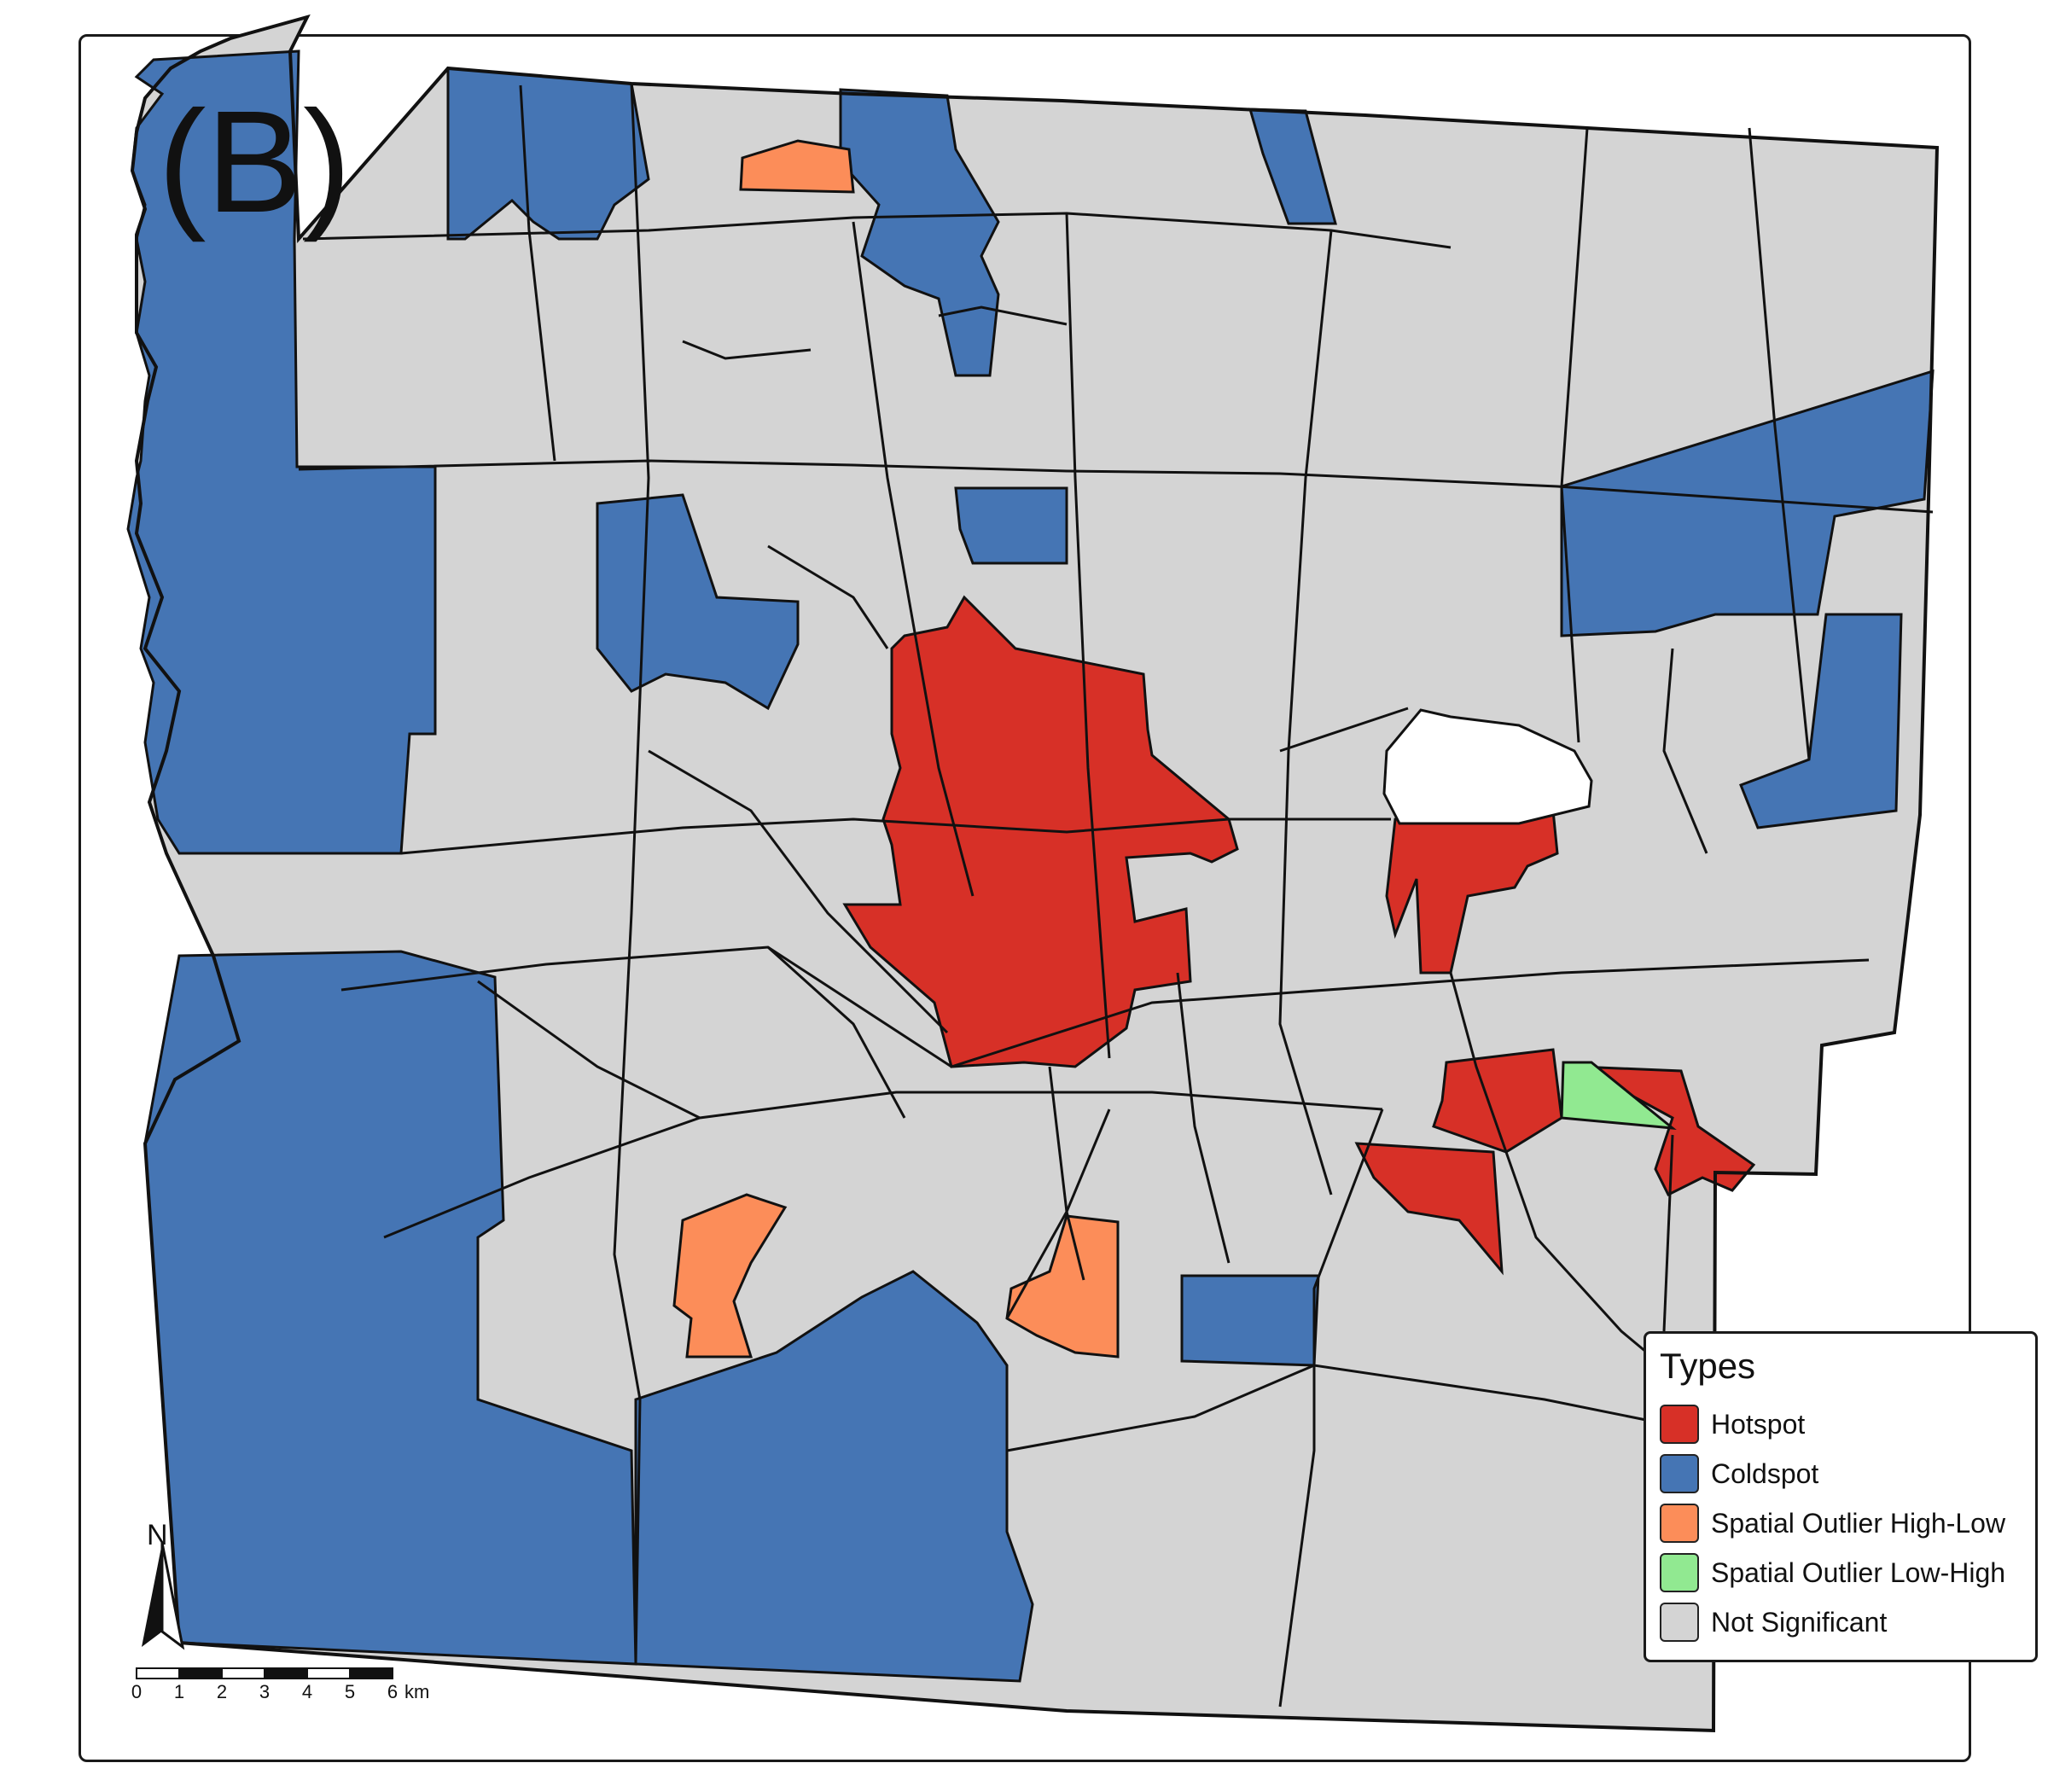 The height and width of the screenshot is (1792, 2048). I want to click on not-significant-swatch, so click(1679, 1622).